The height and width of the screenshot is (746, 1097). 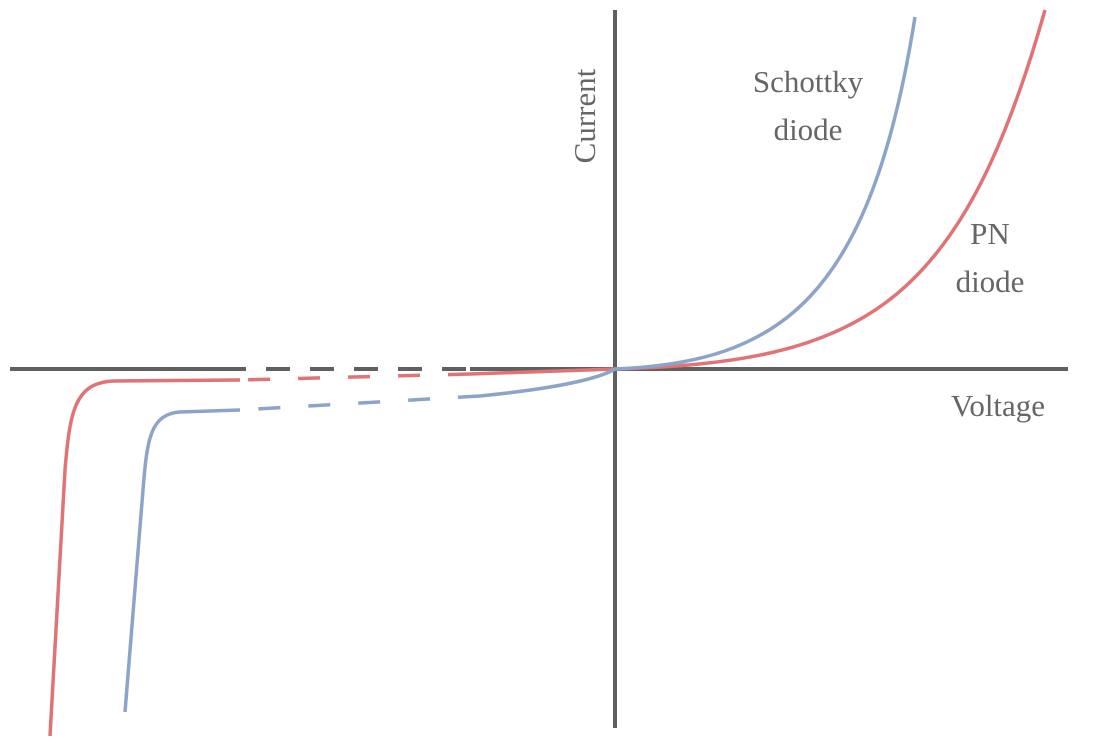 I want to click on schottky-reverse-dashed, so click(x=360, y=403).